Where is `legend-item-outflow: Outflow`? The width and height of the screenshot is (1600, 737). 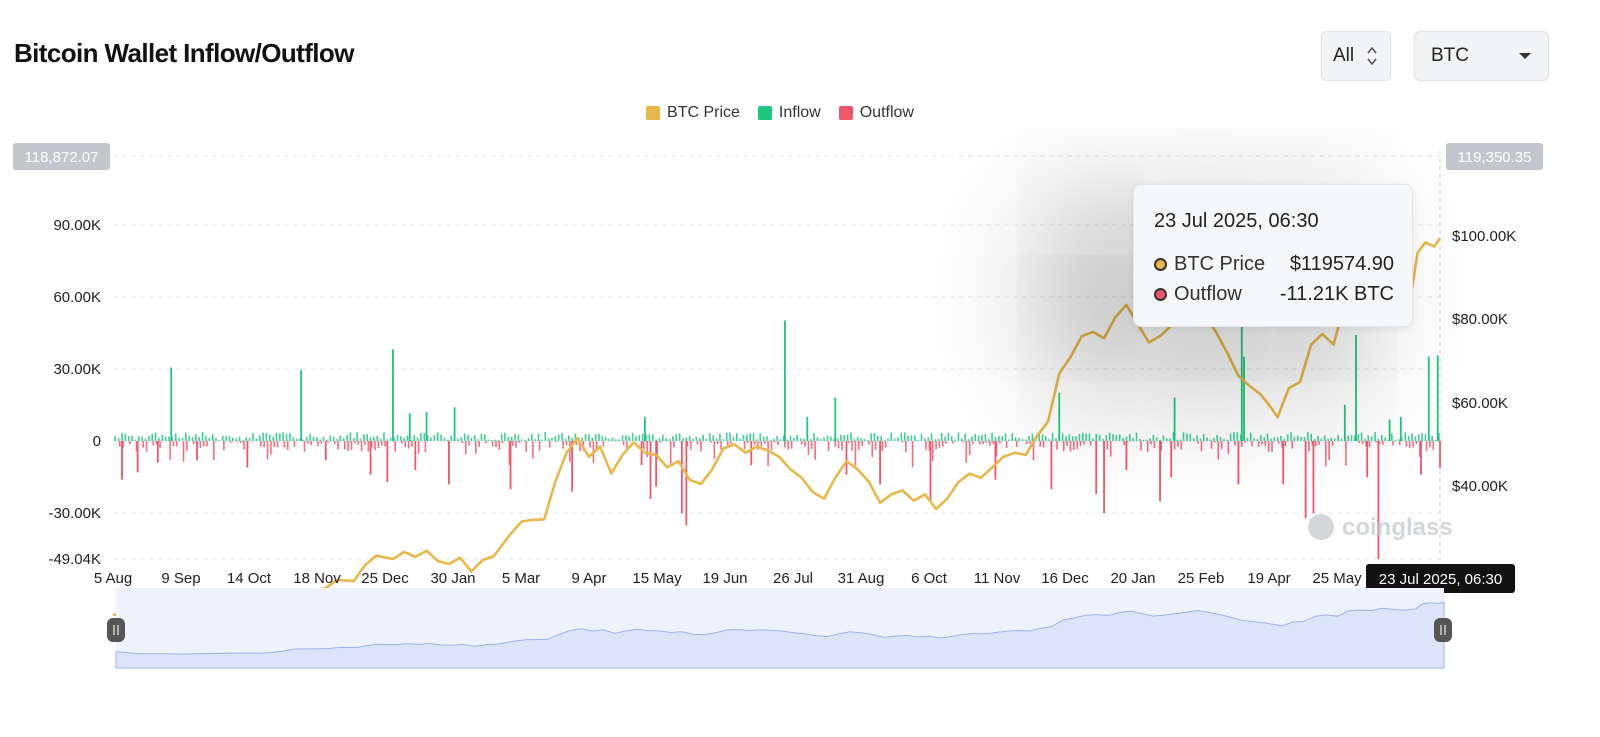 legend-item-outflow: Outflow is located at coordinates (876, 113).